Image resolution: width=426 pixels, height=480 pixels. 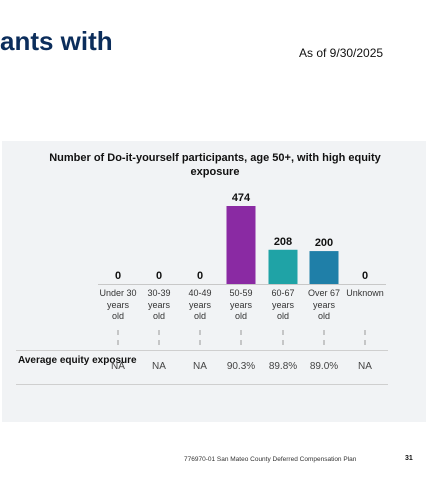 I want to click on equity-exposure-value-5: 89.0%, so click(x=324, y=366).